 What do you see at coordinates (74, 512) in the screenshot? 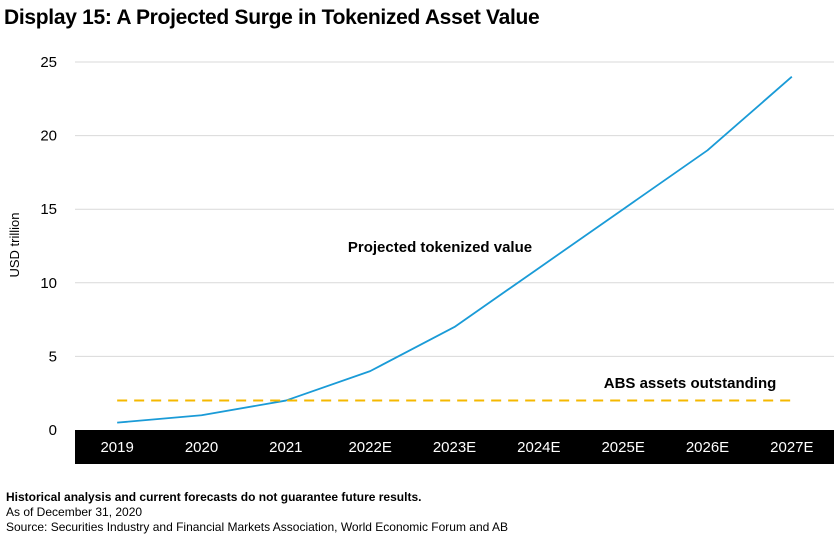
I see `as-of-date: As of December 31, 2020` at bounding box center [74, 512].